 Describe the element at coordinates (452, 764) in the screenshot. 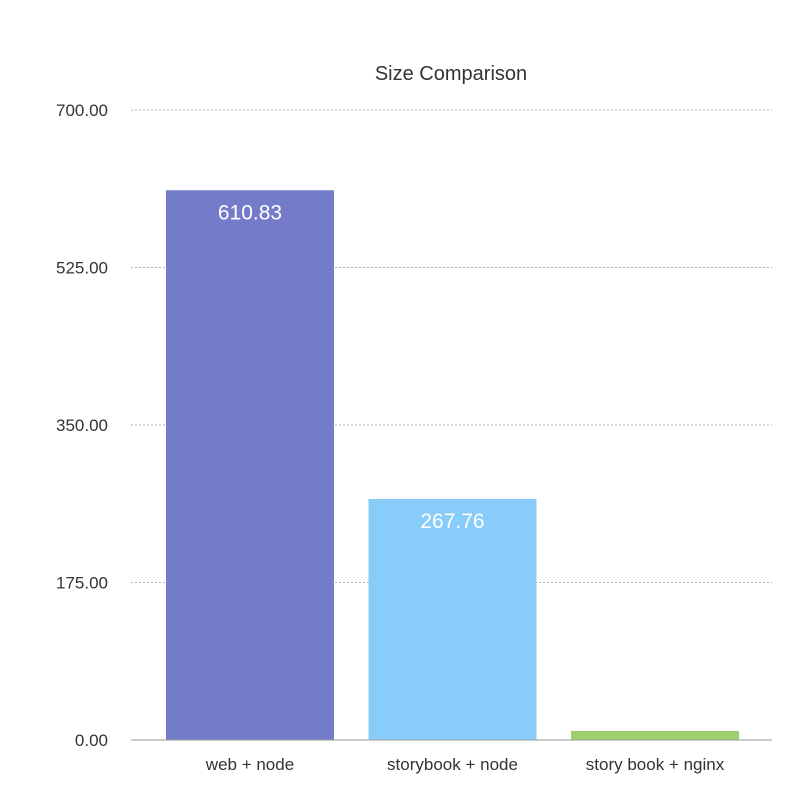

I see `x-category-label: storybook + node` at that location.